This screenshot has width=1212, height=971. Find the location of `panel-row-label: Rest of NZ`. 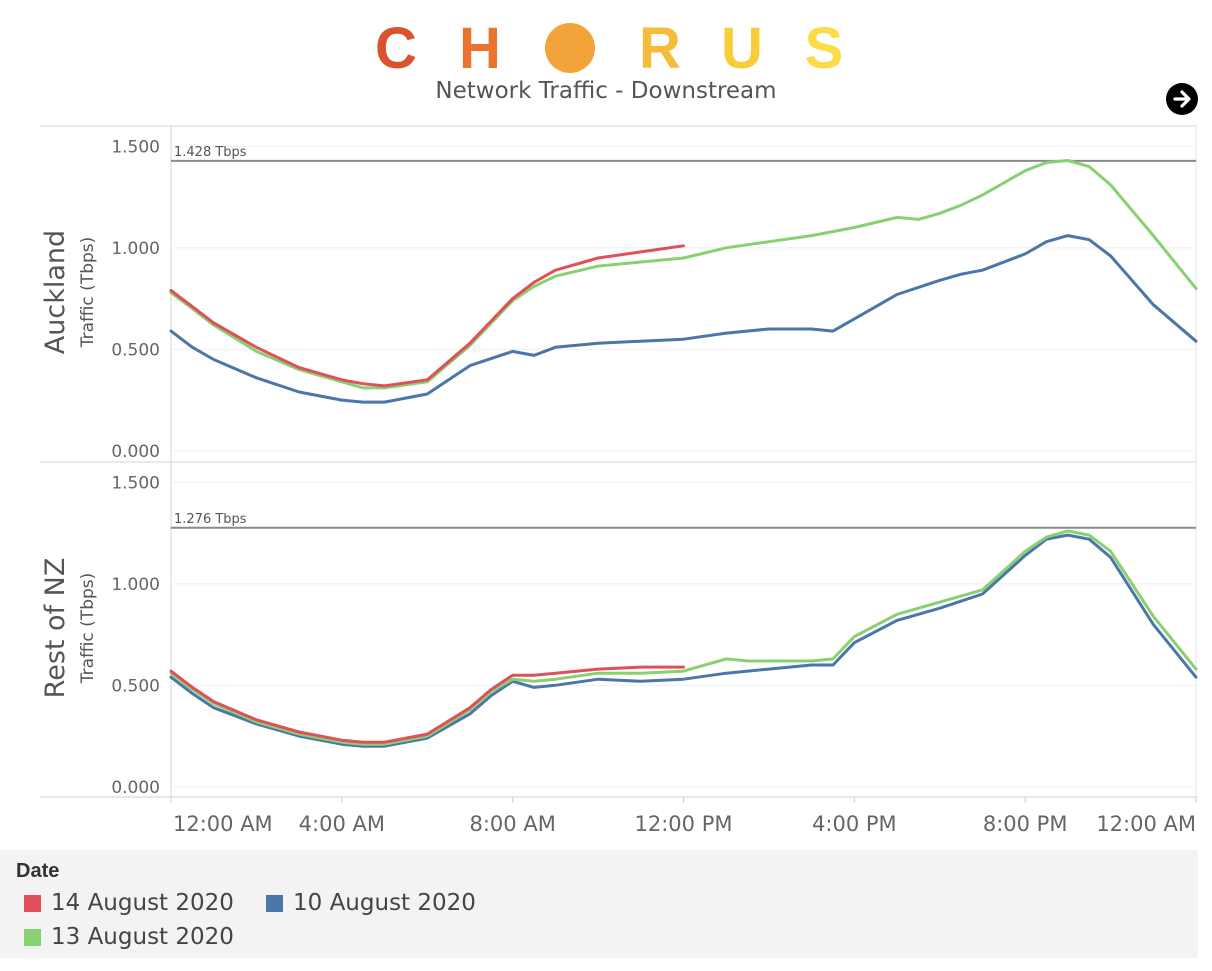

panel-row-label: Rest of NZ is located at coordinates (55, 628).